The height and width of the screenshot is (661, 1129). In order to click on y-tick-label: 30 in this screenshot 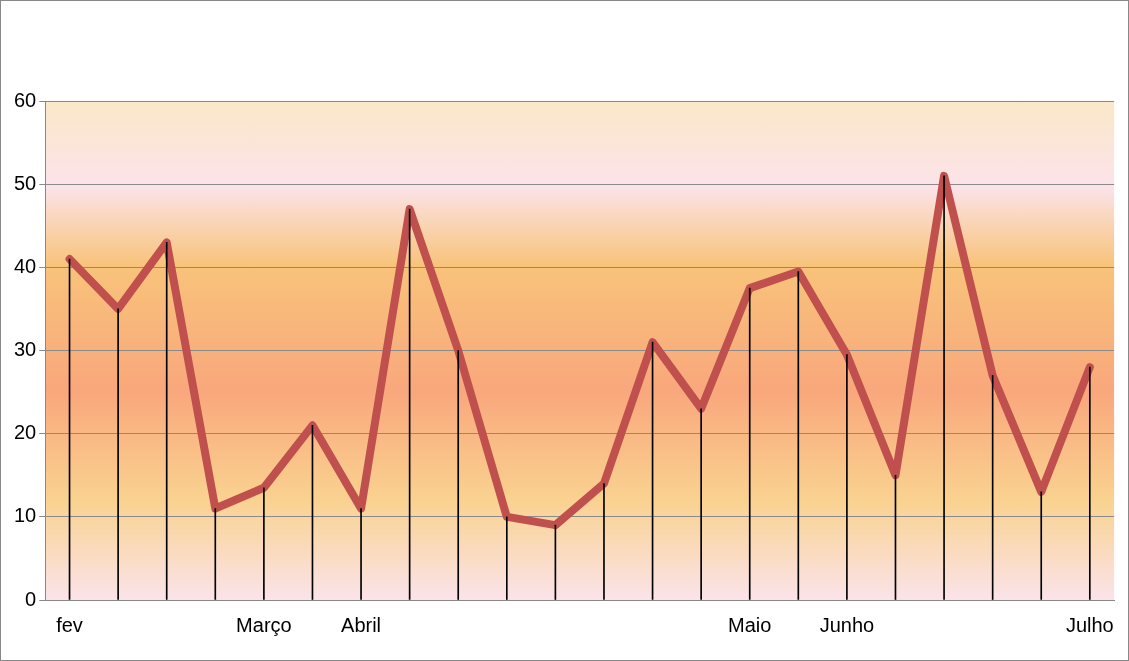, I will do `click(25, 349)`.